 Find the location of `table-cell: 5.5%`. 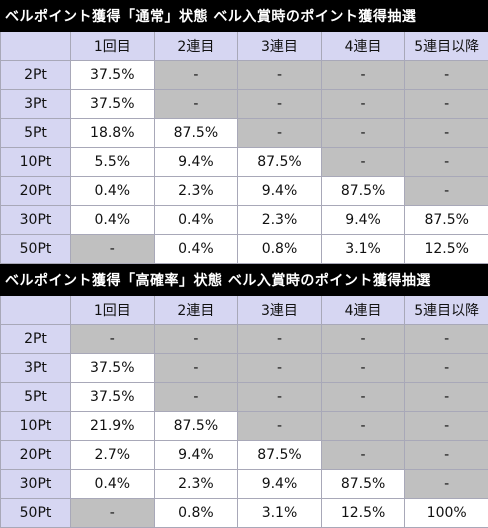

table-cell: 5.5% is located at coordinates (113, 162).